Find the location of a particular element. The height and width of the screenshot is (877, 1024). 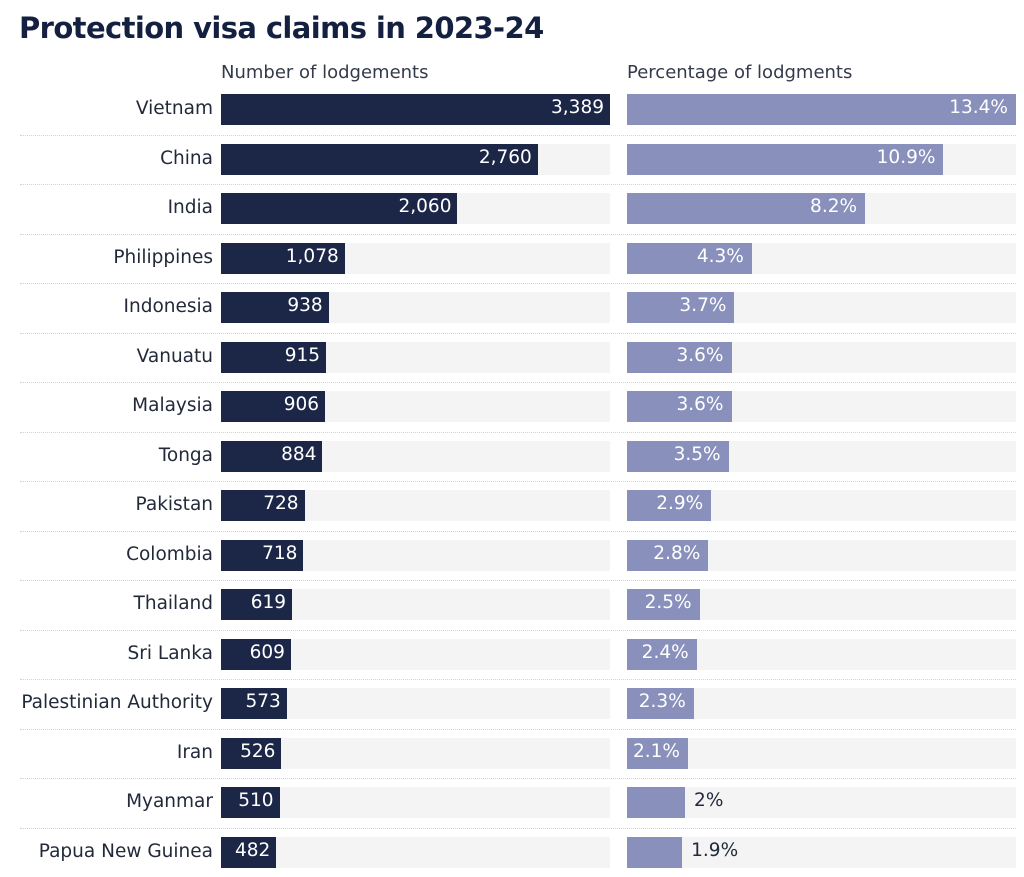

number-column-header: Number of lodgements is located at coordinates (325, 72).